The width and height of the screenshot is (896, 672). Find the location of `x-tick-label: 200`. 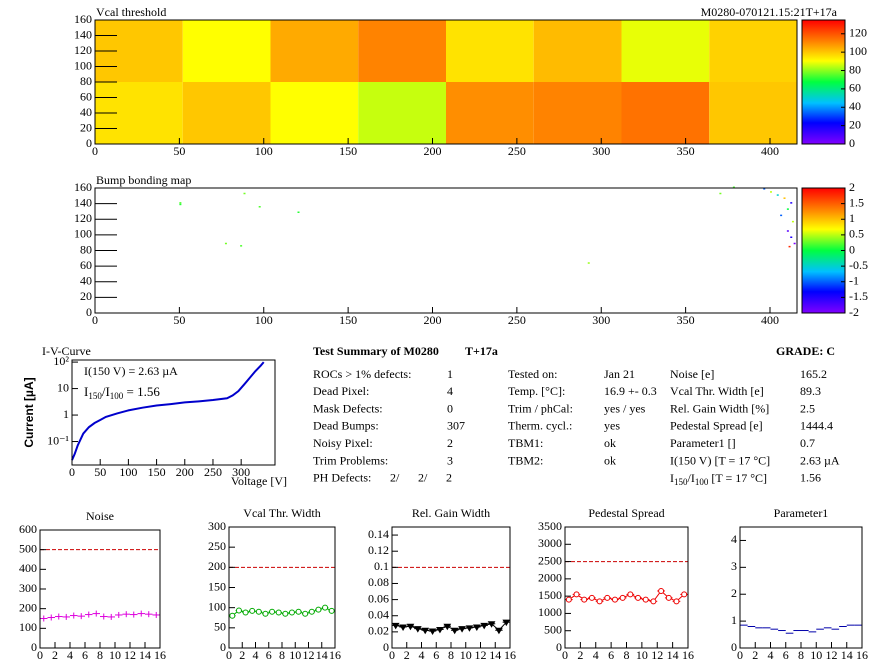

x-tick-label: 200 is located at coordinates (433, 151).